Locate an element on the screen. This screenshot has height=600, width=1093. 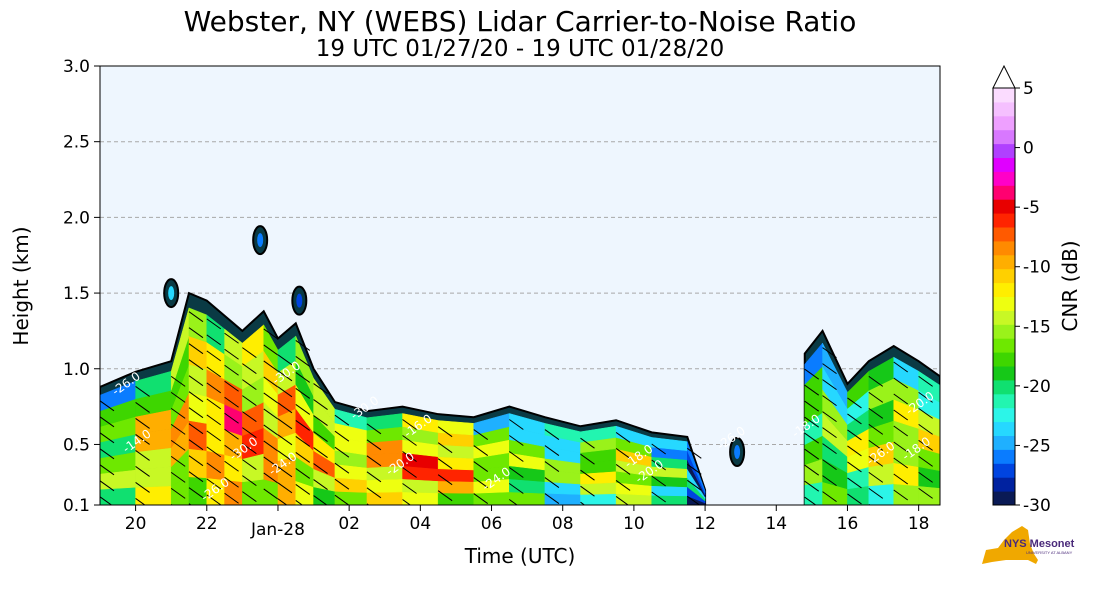
x-tick-label: 02 is located at coordinates (349, 524).